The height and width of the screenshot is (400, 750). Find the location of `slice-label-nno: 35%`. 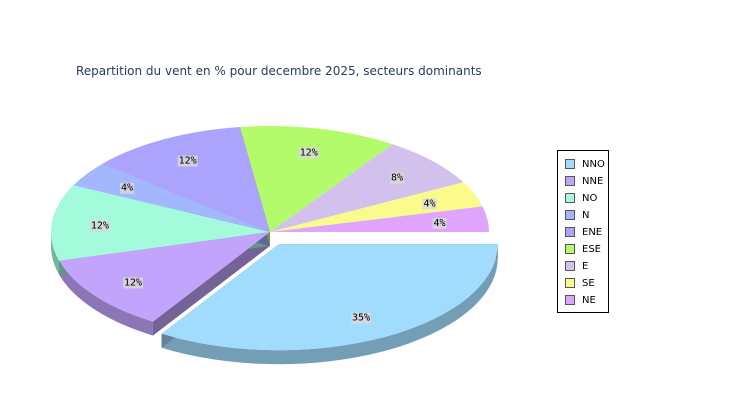

slice-label-nno: 35% is located at coordinates (361, 318).